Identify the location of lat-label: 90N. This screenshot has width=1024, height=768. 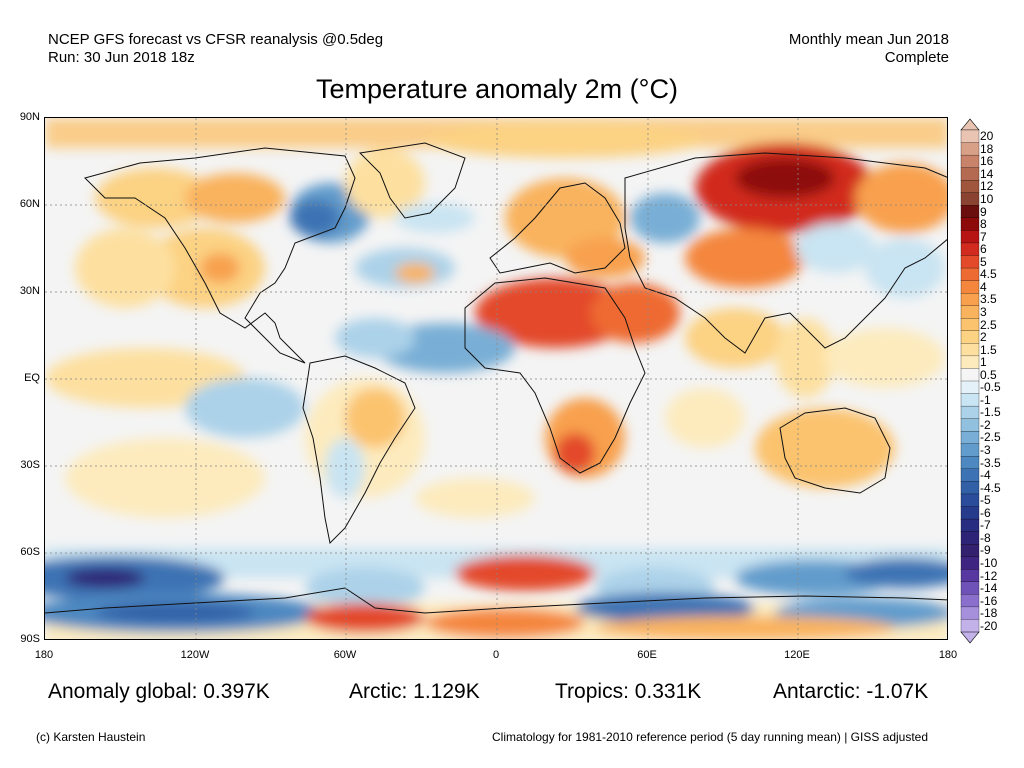
(29, 117).